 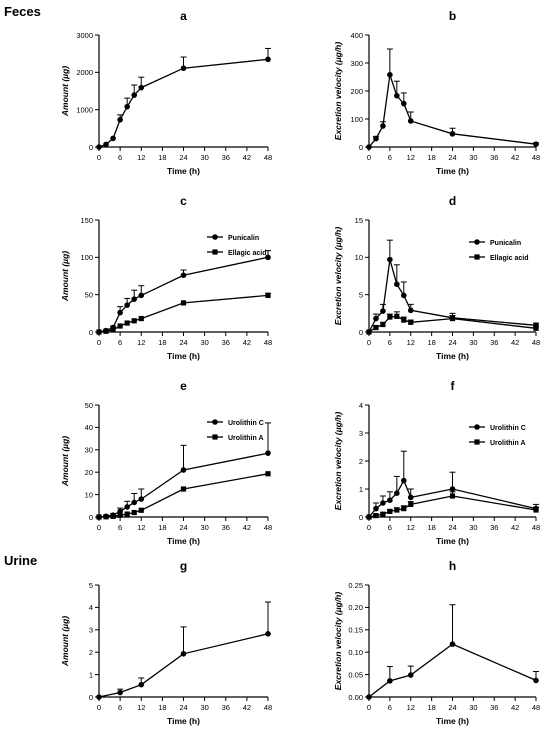 I want to click on chart-a-y-tick-label: 3000, so click(x=84, y=35).